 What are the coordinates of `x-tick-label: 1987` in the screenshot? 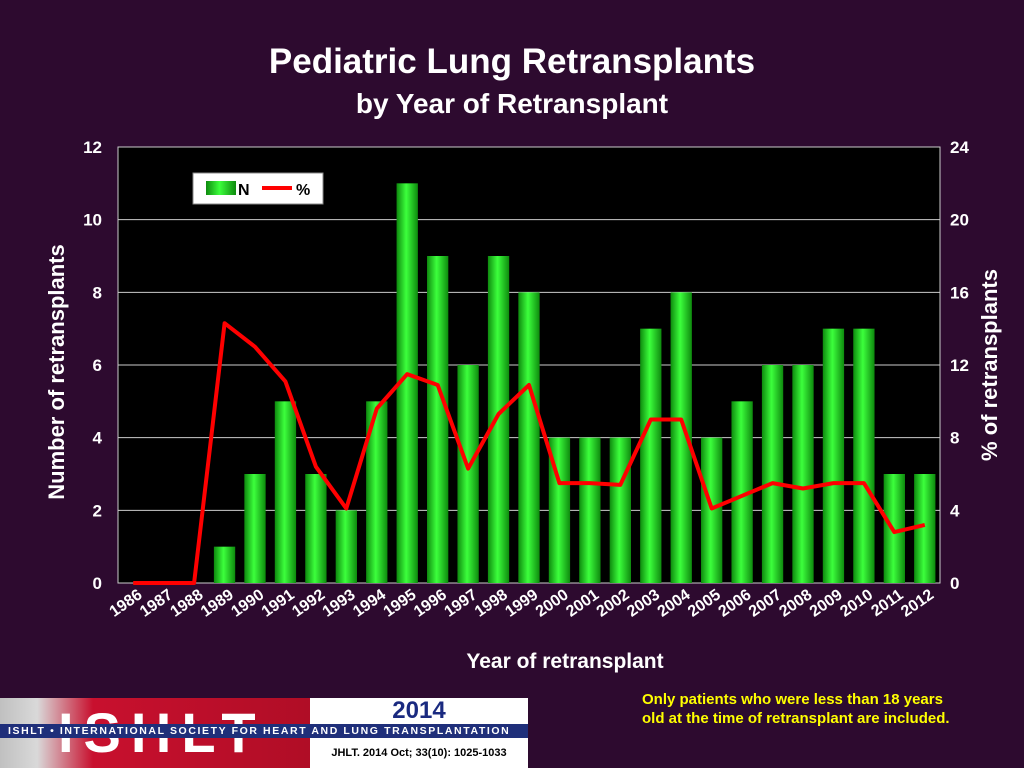 It's located at (156, 603).